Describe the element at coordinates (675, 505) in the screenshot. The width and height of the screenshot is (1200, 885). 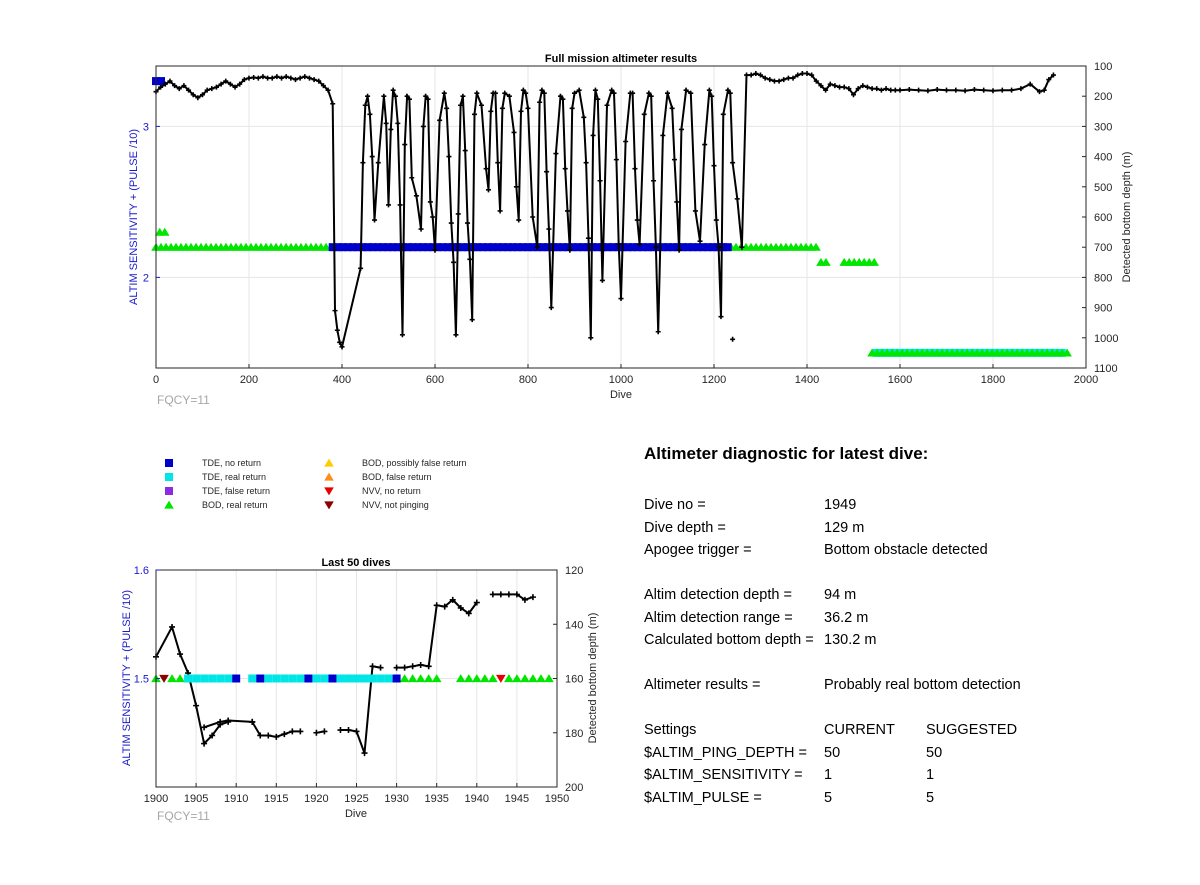
I see `dive-no-label: Dive no =` at that location.